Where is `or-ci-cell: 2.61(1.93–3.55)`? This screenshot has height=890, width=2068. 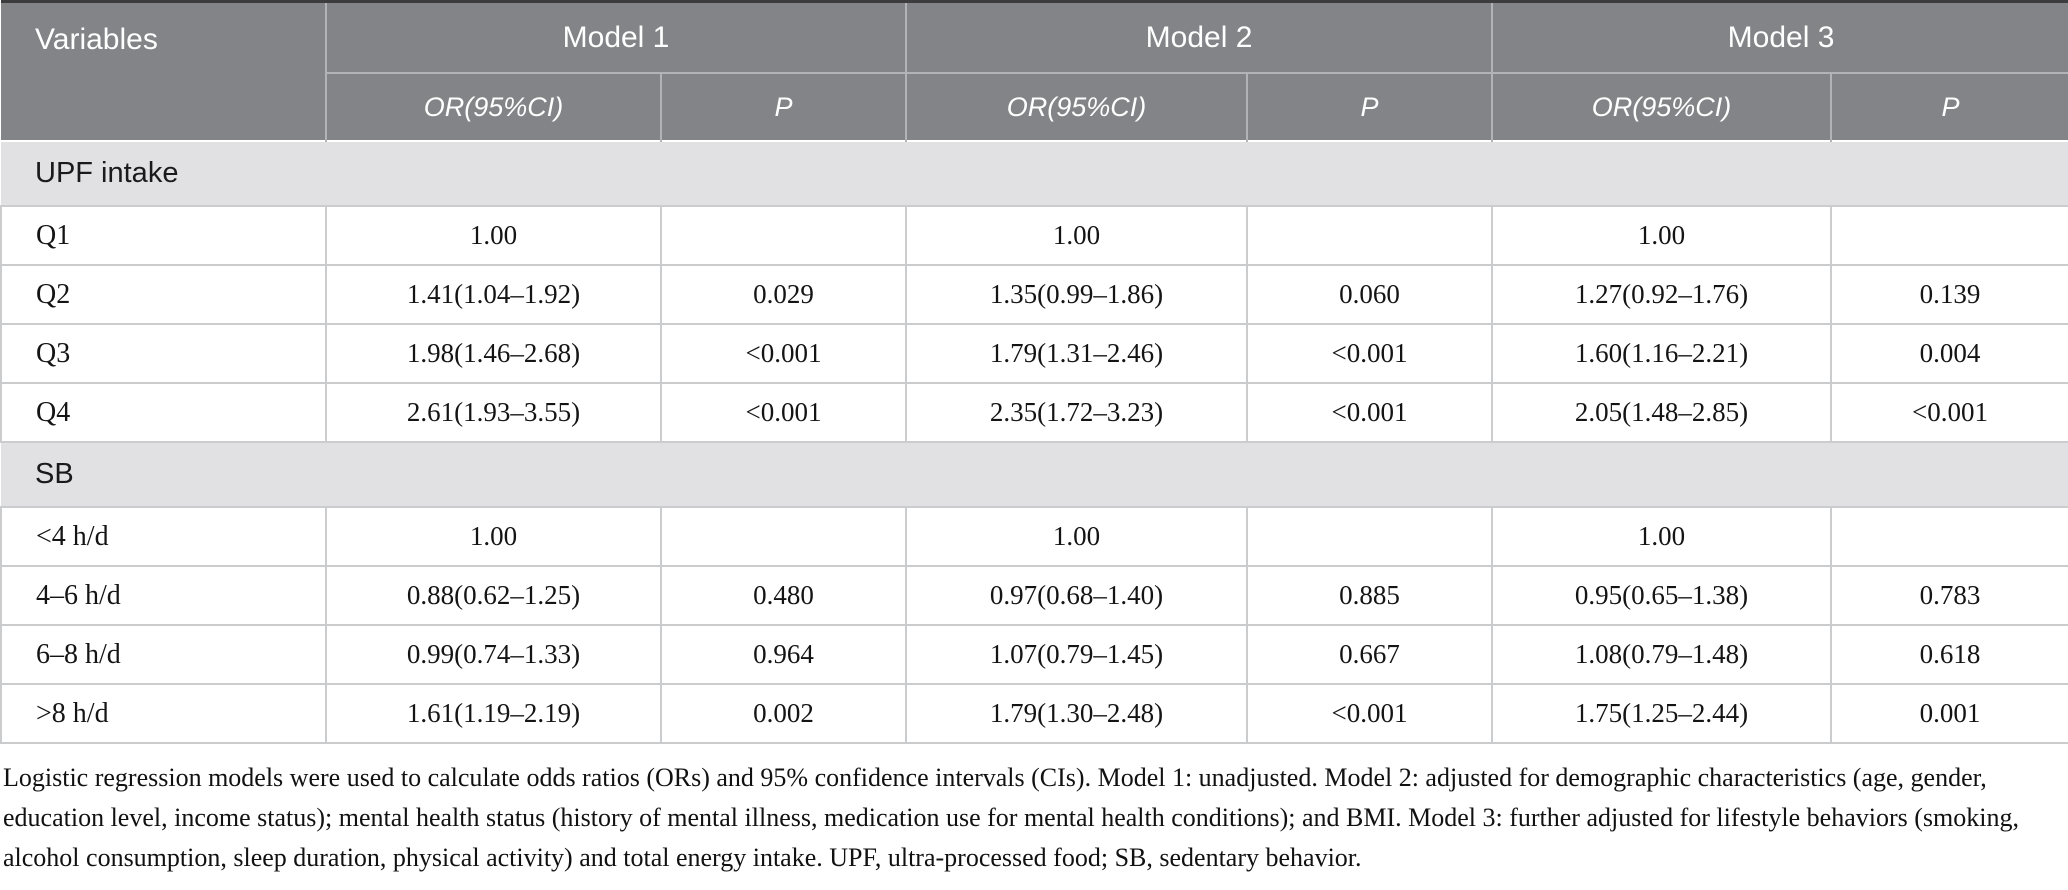 or-ci-cell: 2.61(1.93–3.55) is located at coordinates (493, 412).